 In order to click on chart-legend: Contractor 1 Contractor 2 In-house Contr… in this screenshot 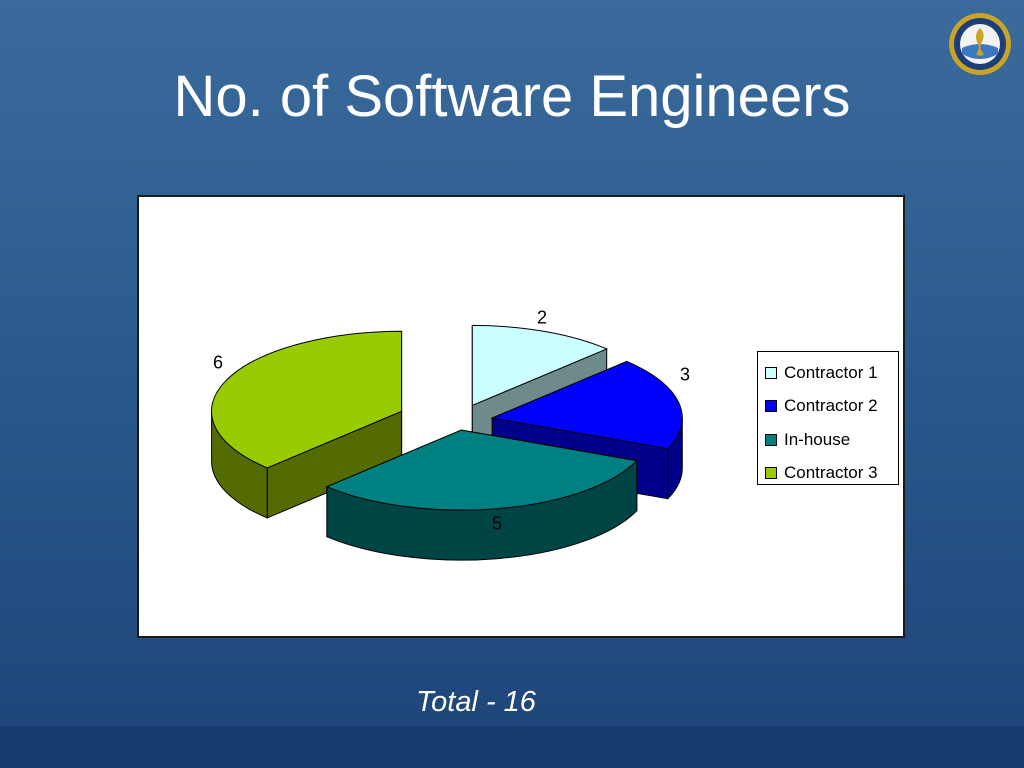, I will do `click(828, 418)`.